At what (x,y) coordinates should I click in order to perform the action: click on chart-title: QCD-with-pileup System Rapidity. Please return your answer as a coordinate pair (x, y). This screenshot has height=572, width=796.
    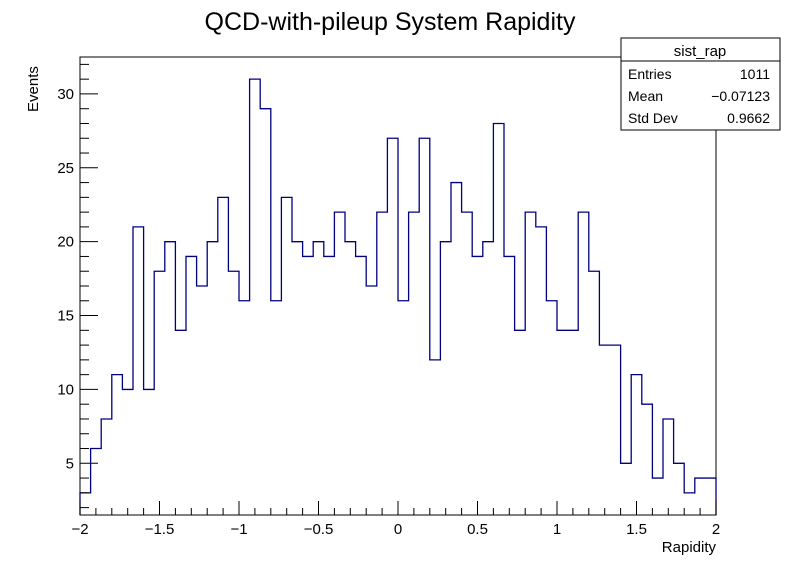
    Looking at the image, I should click on (390, 22).